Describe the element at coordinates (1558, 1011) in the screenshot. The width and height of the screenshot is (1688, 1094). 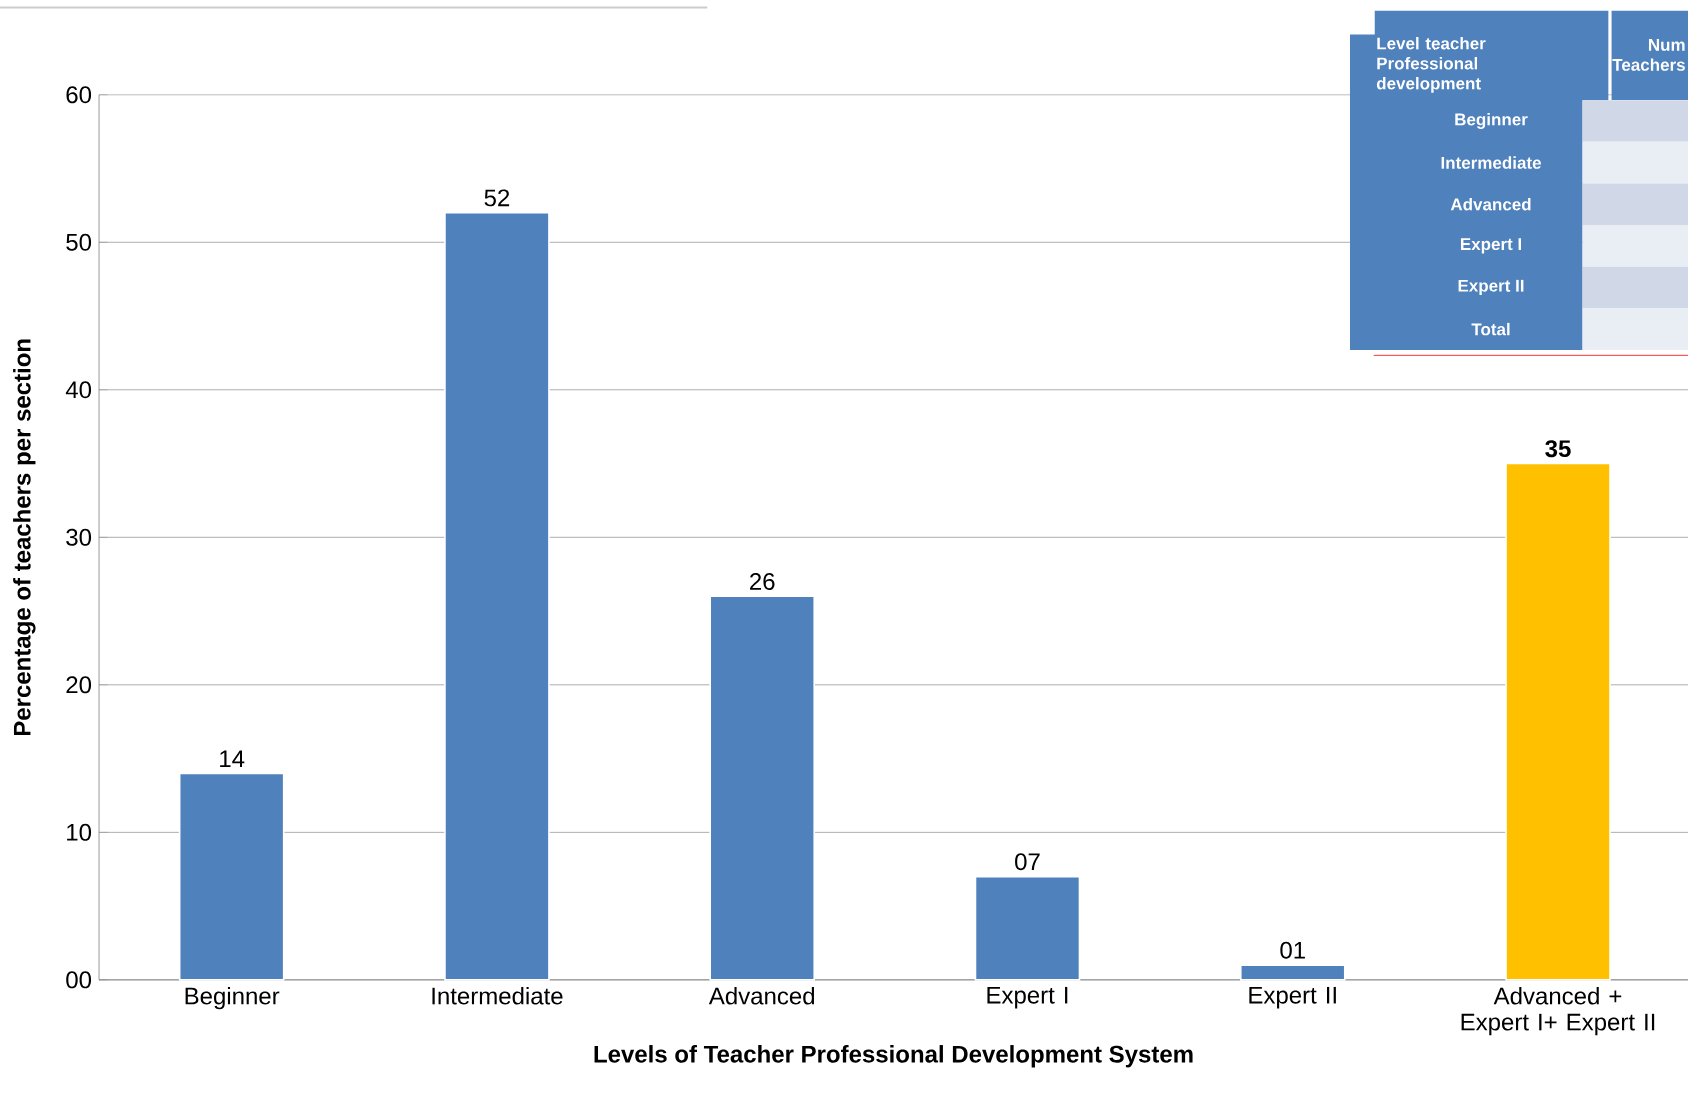
I see `x-tick-label: Advanced + Expert I+ Expert II` at that location.